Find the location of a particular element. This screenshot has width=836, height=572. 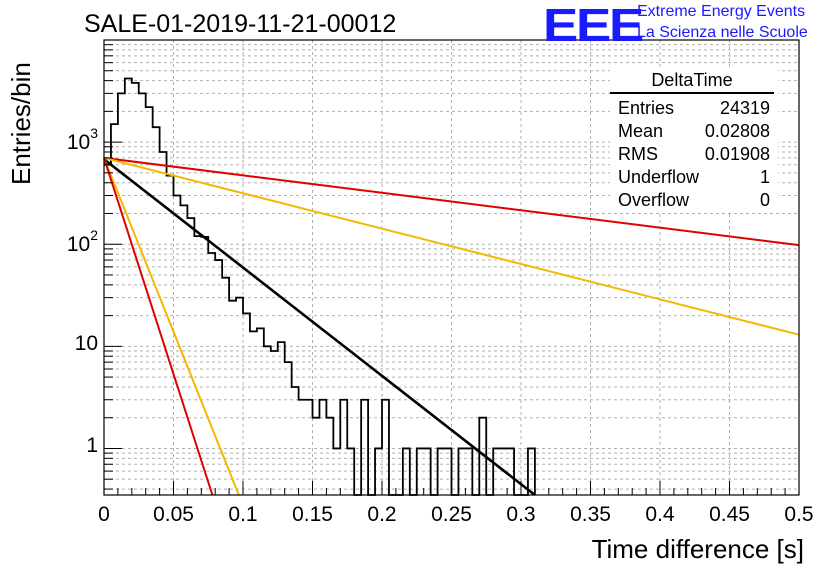

stats-value: 0.02808 is located at coordinates (737, 131).